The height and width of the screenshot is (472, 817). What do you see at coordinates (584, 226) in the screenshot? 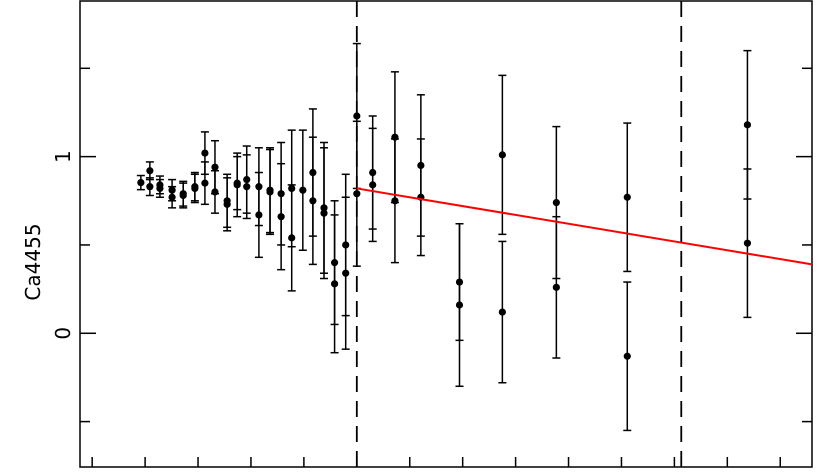
I see `fit-line` at bounding box center [584, 226].